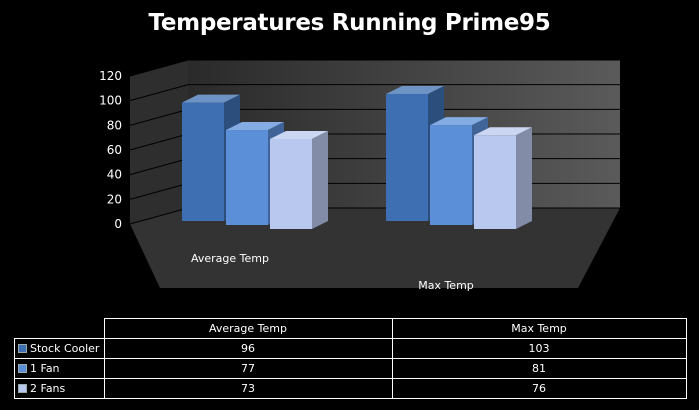 This screenshot has height=410, width=699. What do you see at coordinates (539, 368) in the screenshot?
I see `table-cell: 81` at bounding box center [539, 368].